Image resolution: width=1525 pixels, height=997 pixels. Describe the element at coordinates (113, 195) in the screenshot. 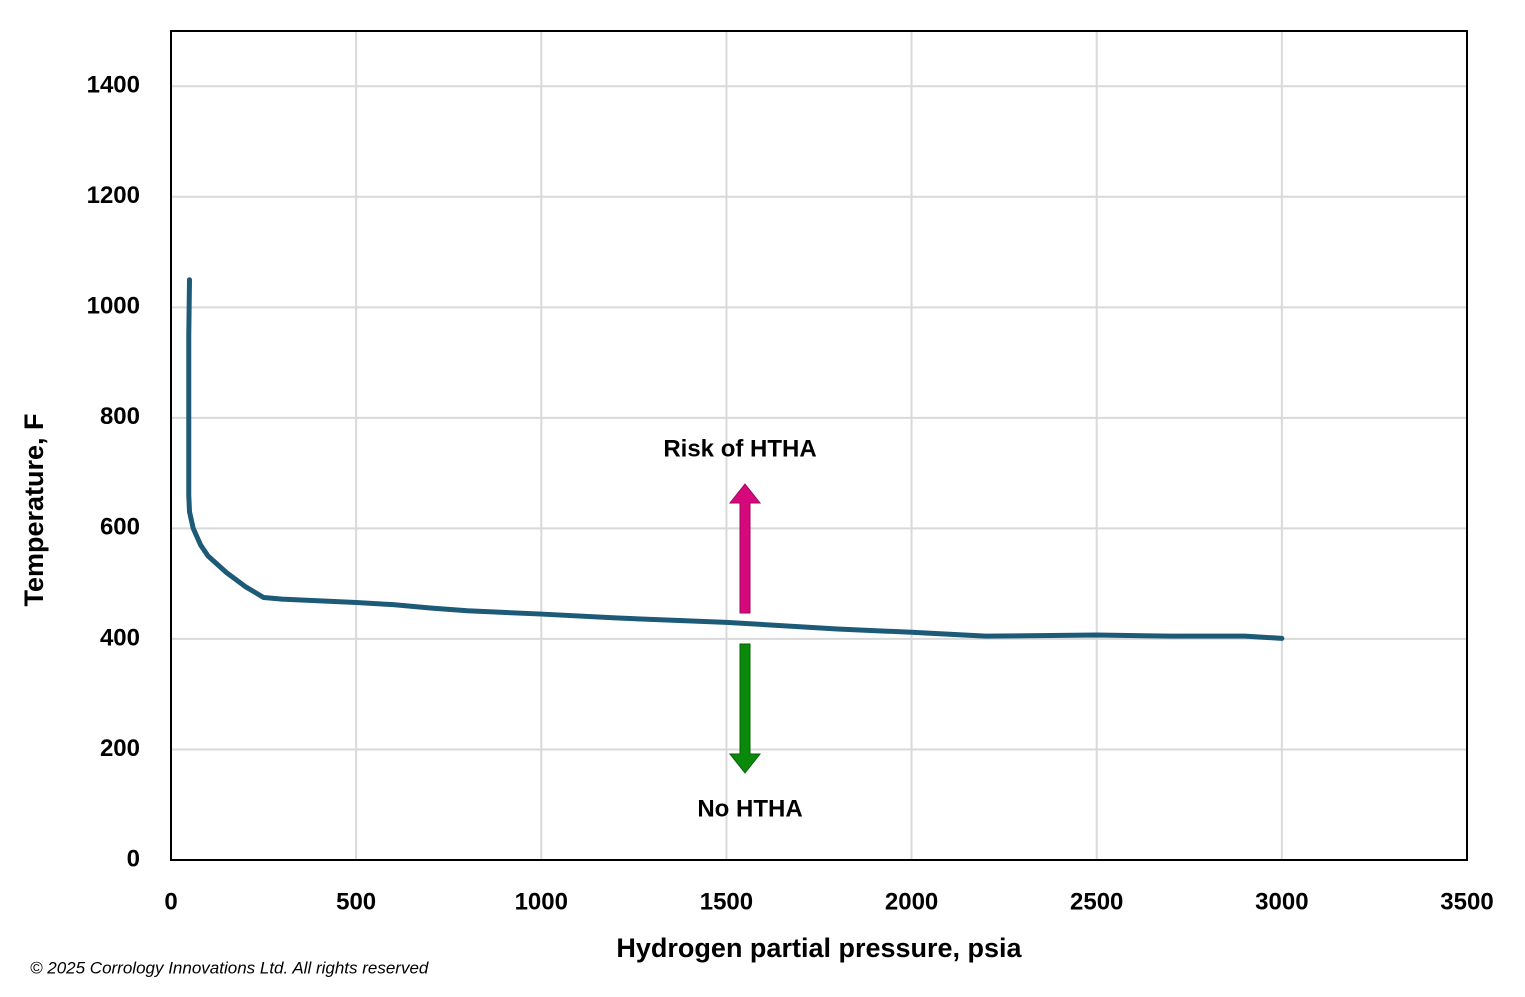

I see `y-tick-label: 1200` at that location.